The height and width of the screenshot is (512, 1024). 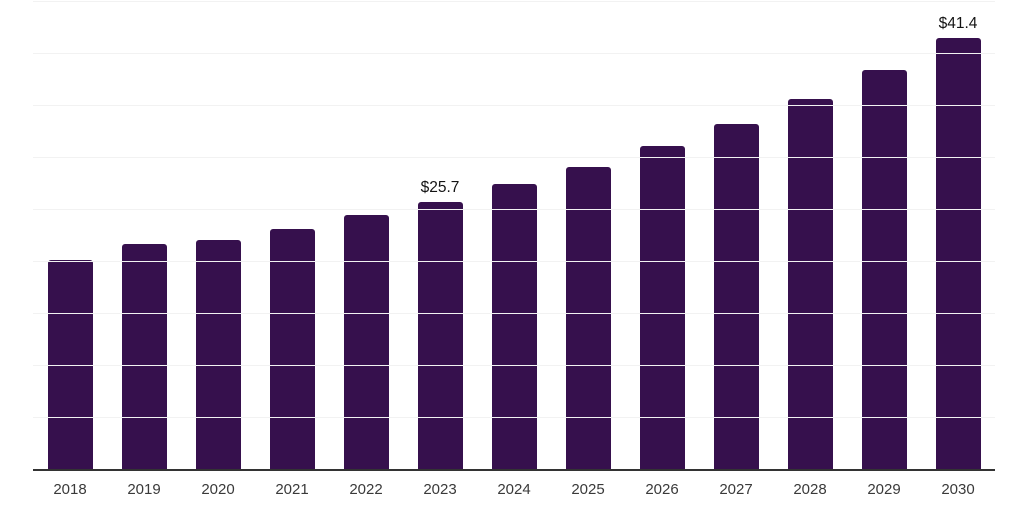 I want to click on bar-column-2025, so click(x=588, y=235).